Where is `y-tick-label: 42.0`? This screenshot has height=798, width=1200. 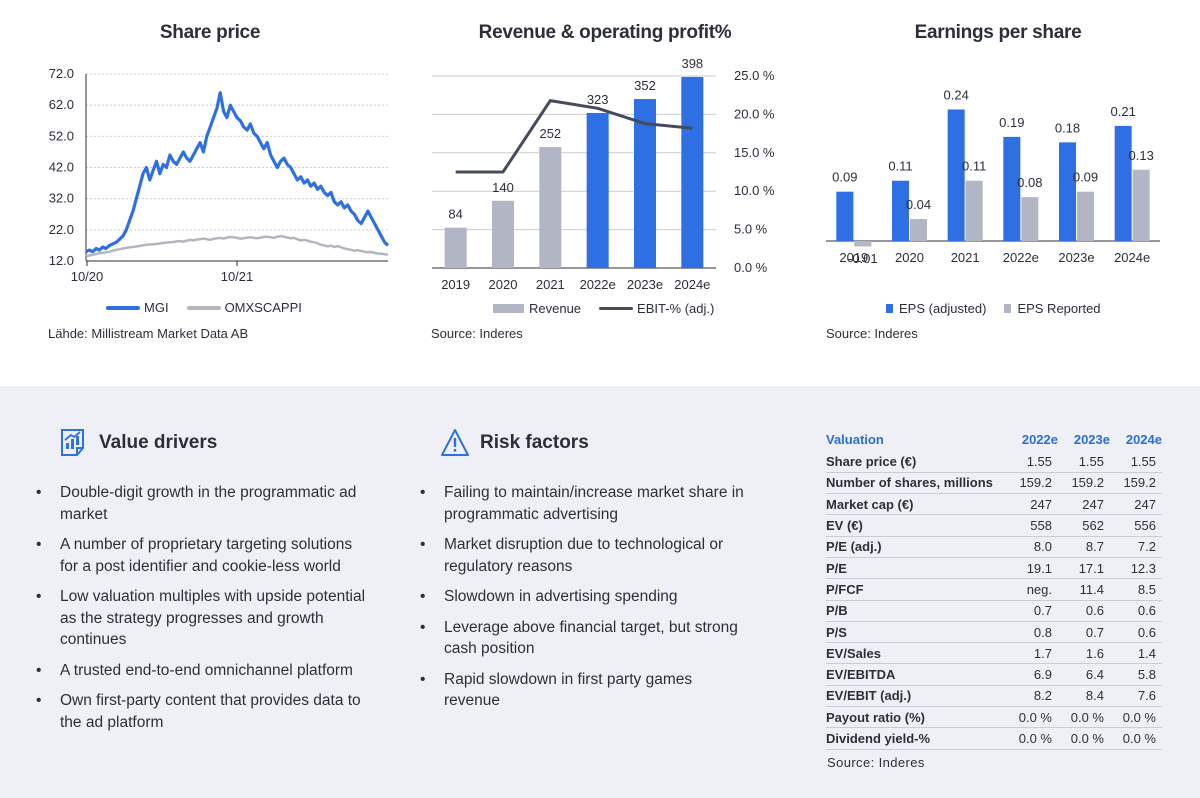
y-tick-label: 42.0 is located at coordinates (61, 167).